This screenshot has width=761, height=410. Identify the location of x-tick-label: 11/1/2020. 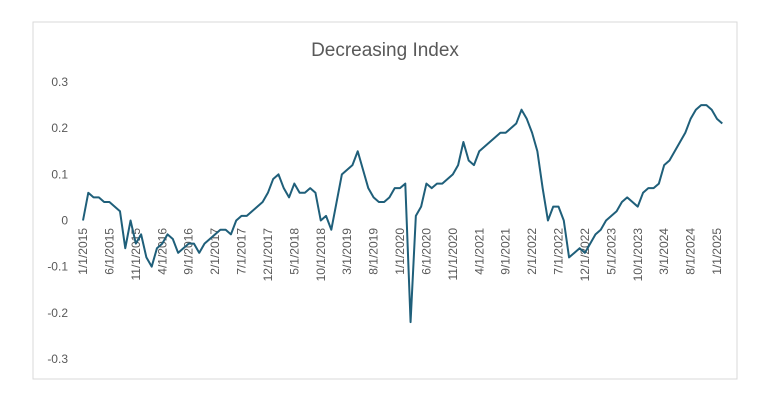
(453, 254).